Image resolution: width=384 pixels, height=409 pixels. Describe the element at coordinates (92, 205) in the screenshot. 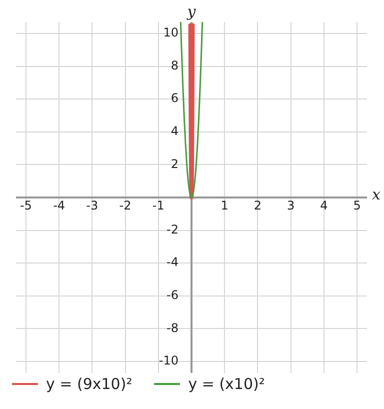

I see `x-tick-label: -3` at that location.